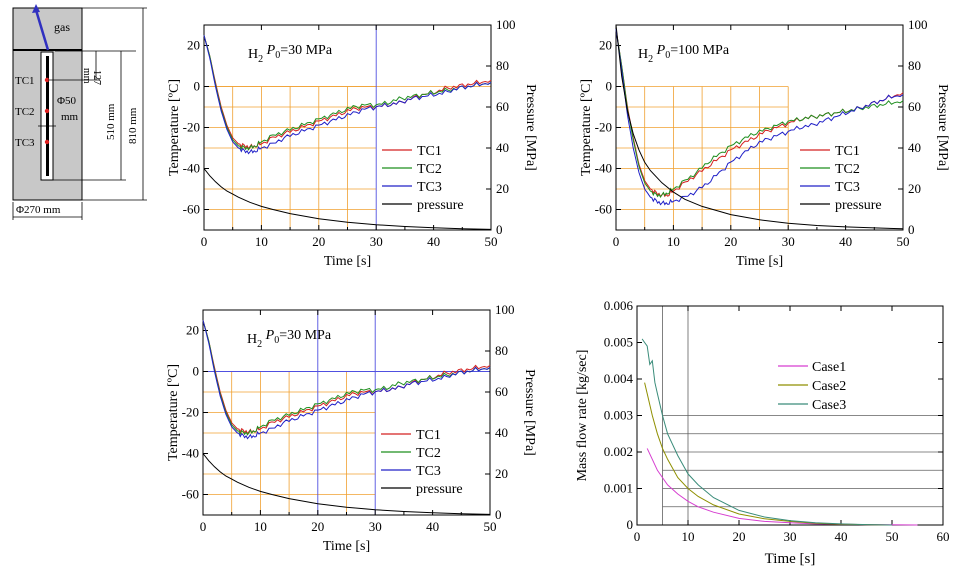  I want to click on dim-width-label: Φ270 mm, so click(38, 210).